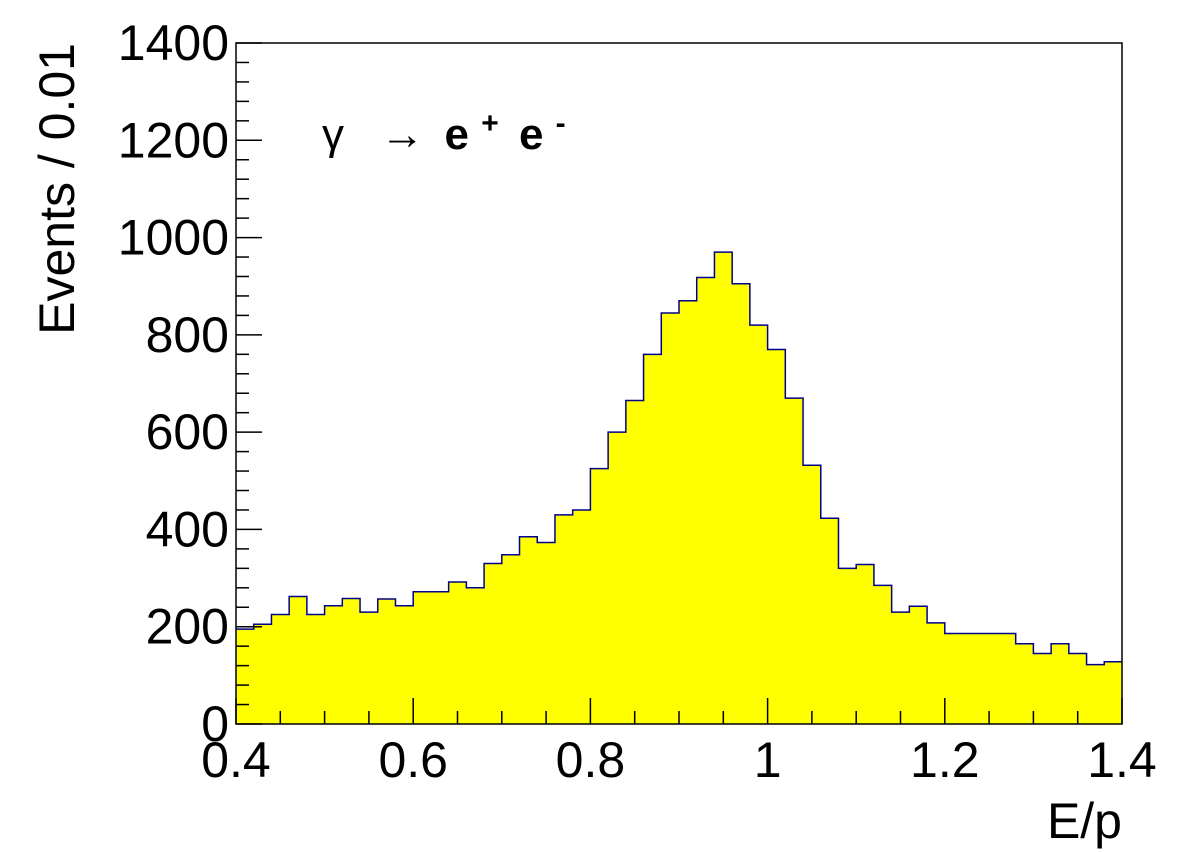 This screenshot has height=853, width=1182. What do you see at coordinates (57, 189) in the screenshot?
I see `y-axis-title: Events / 0.01` at bounding box center [57, 189].